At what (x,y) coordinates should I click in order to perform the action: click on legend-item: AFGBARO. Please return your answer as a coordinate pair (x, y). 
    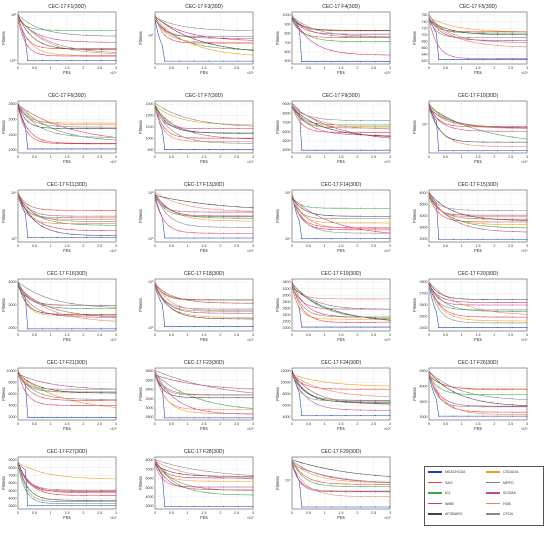
    Looking at the image, I should click on (445, 514).